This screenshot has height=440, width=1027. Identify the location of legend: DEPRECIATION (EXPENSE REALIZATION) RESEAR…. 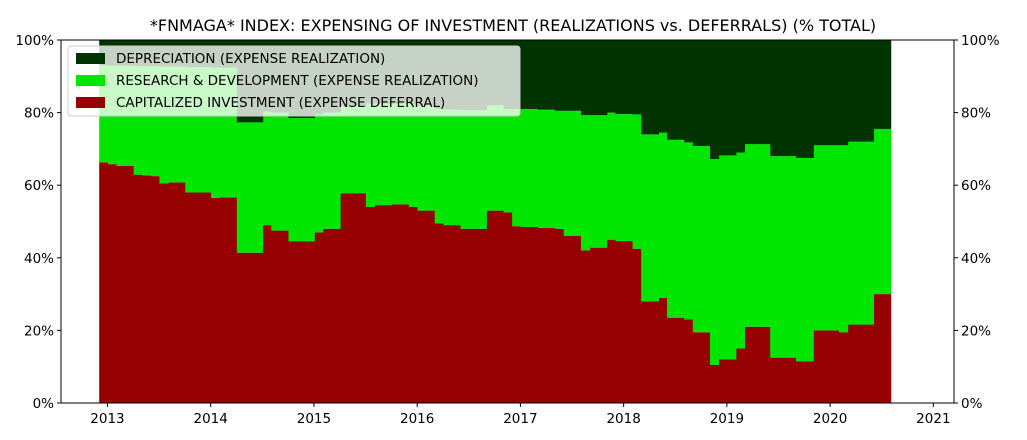
(294, 81).